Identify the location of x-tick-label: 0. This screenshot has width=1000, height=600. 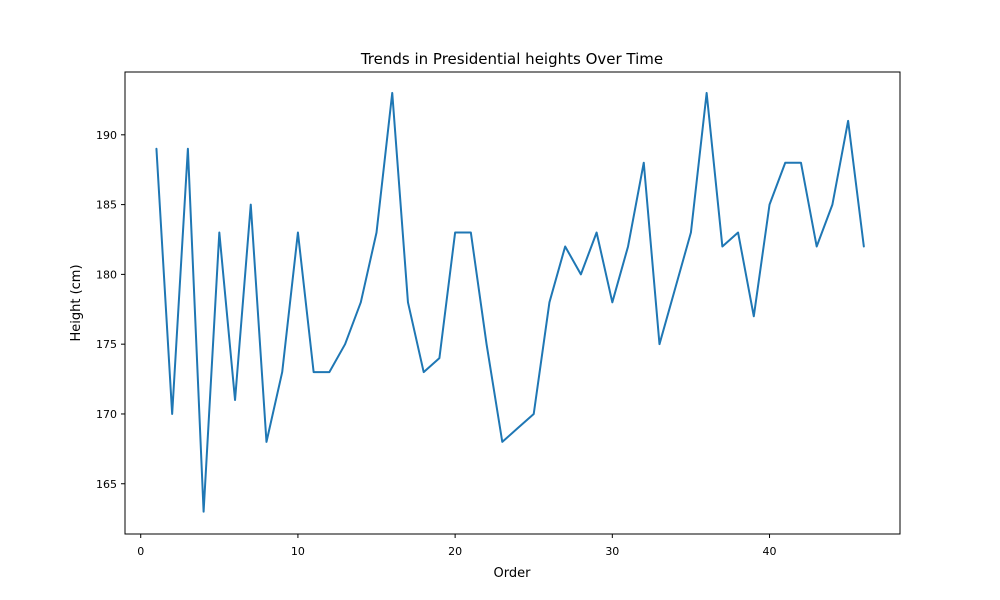
(140, 551).